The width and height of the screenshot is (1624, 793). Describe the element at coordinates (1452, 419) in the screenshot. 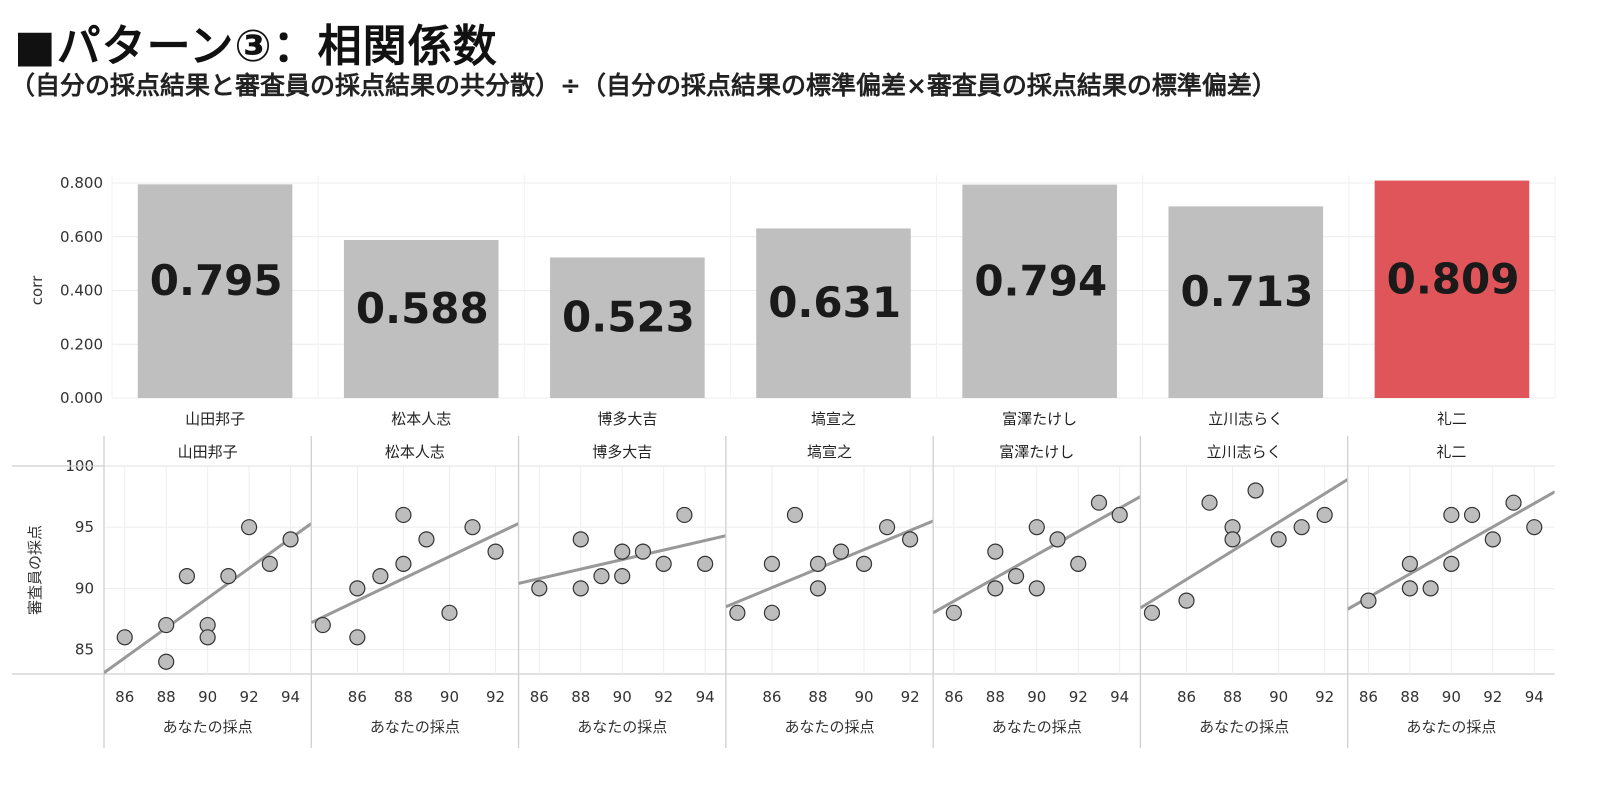

I see `bar-category-label: 礼二` at that location.